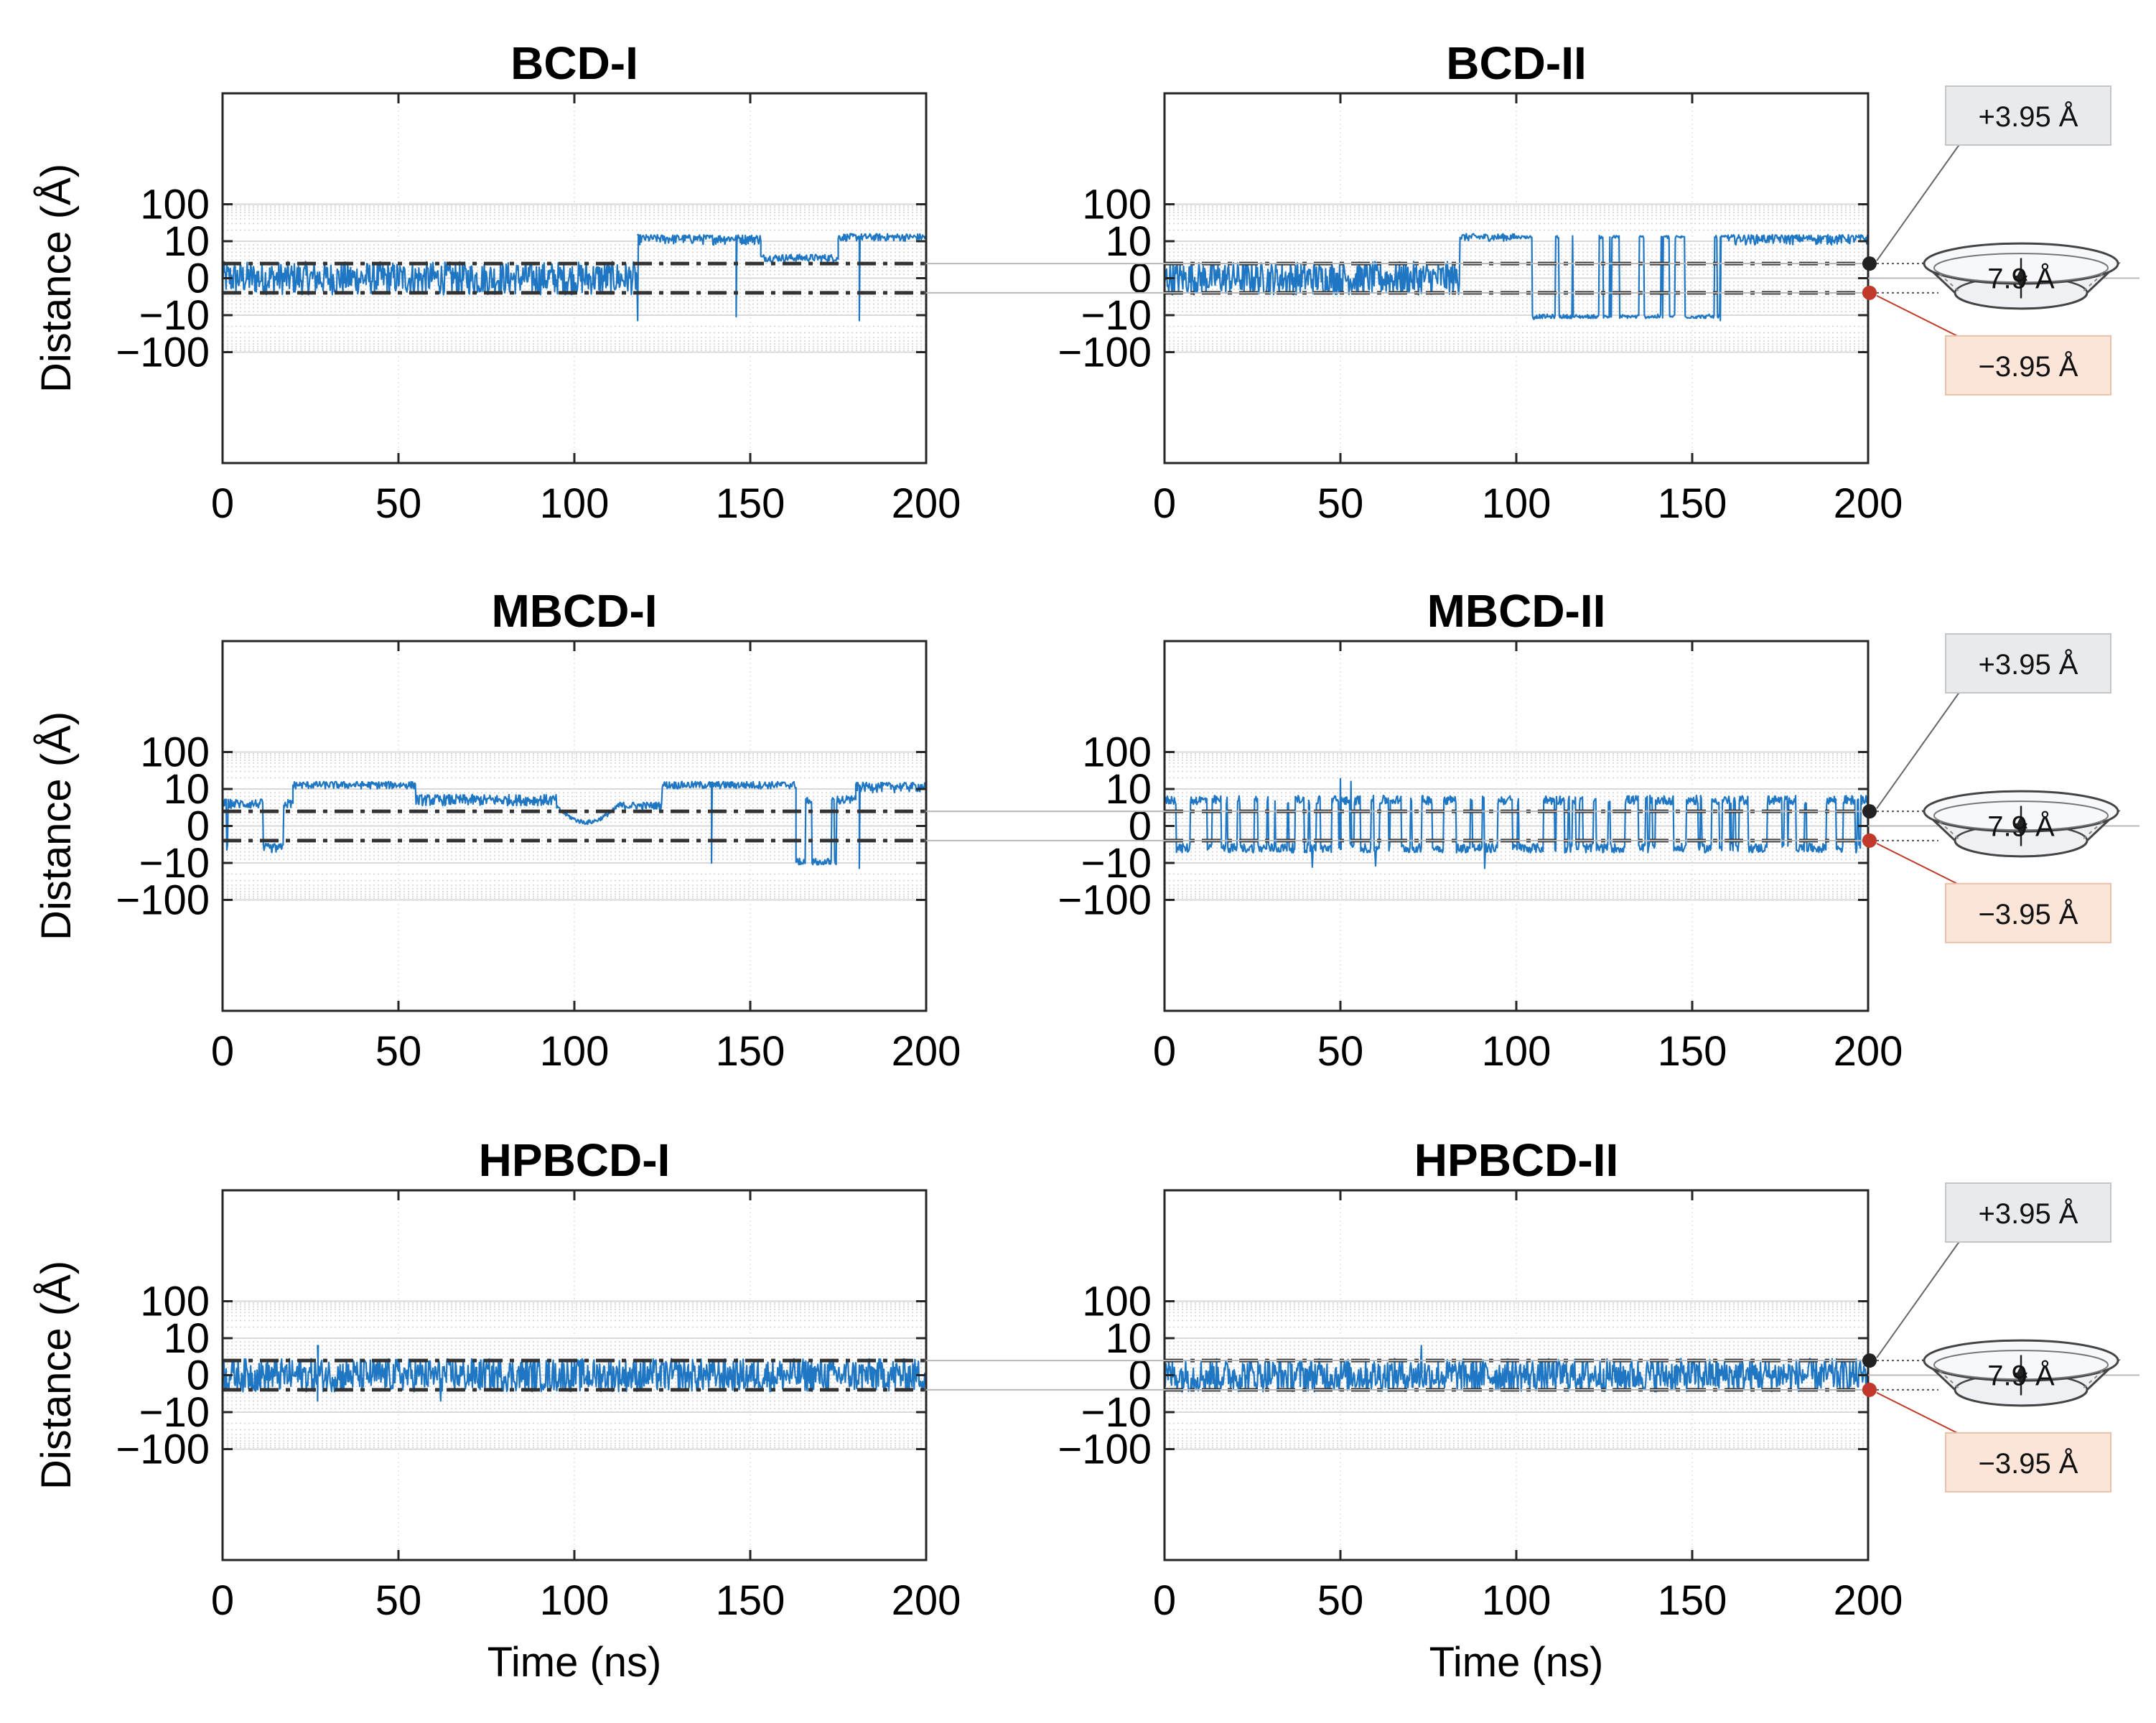 The width and height of the screenshot is (2156, 1723). I want to click on panel-title: BCD-I, so click(574, 63).